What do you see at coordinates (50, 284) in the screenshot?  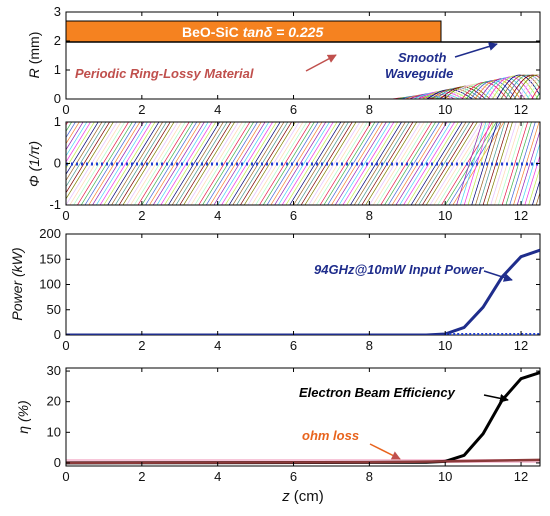 I see `ytick-label: 100` at bounding box center [50, 284].